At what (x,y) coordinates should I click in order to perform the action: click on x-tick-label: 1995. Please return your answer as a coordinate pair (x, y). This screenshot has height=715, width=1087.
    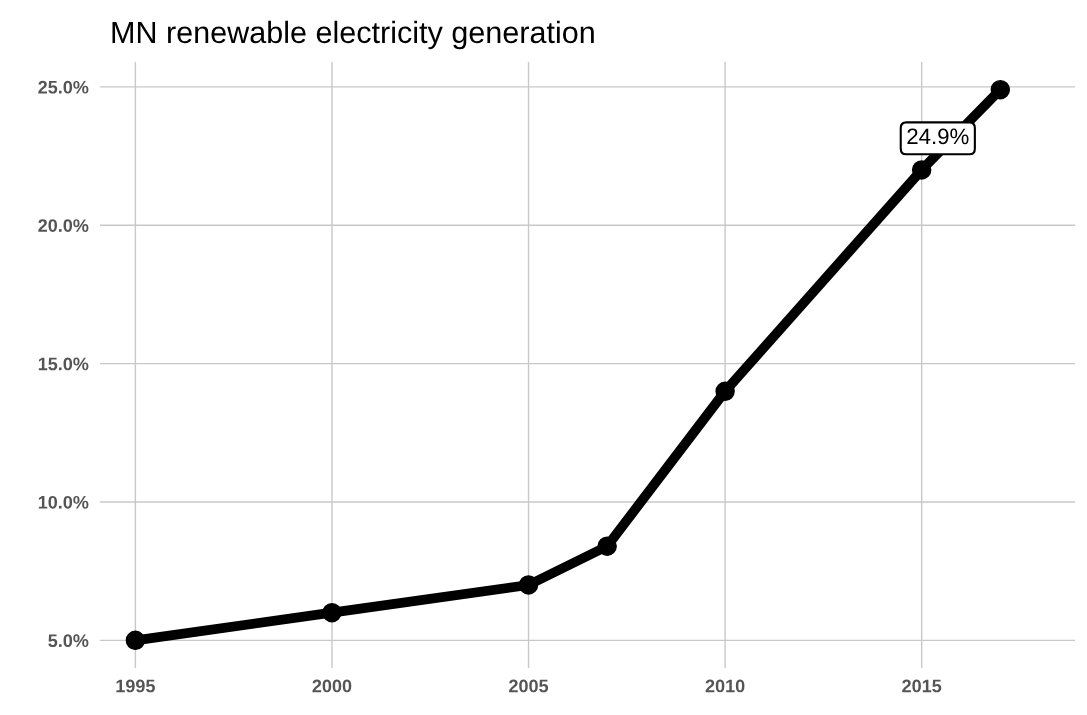
    Looking at the image, I should click on (135, 686).